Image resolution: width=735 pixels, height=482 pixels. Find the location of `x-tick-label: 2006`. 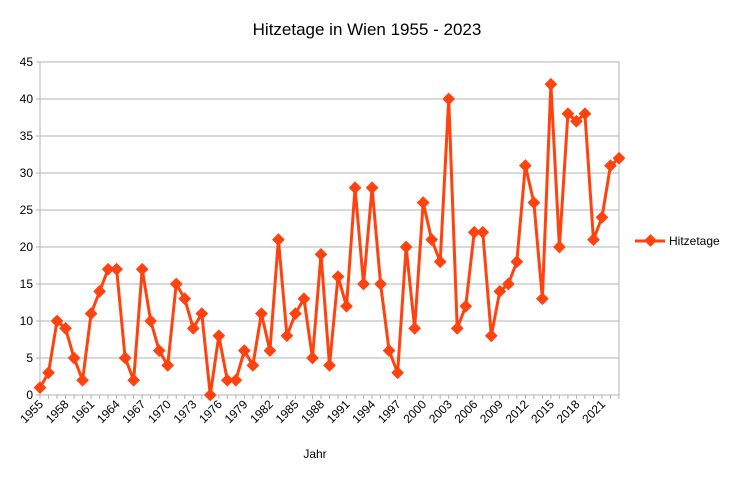

x-tick-label: 2006 is located at coordinates (466, 411).